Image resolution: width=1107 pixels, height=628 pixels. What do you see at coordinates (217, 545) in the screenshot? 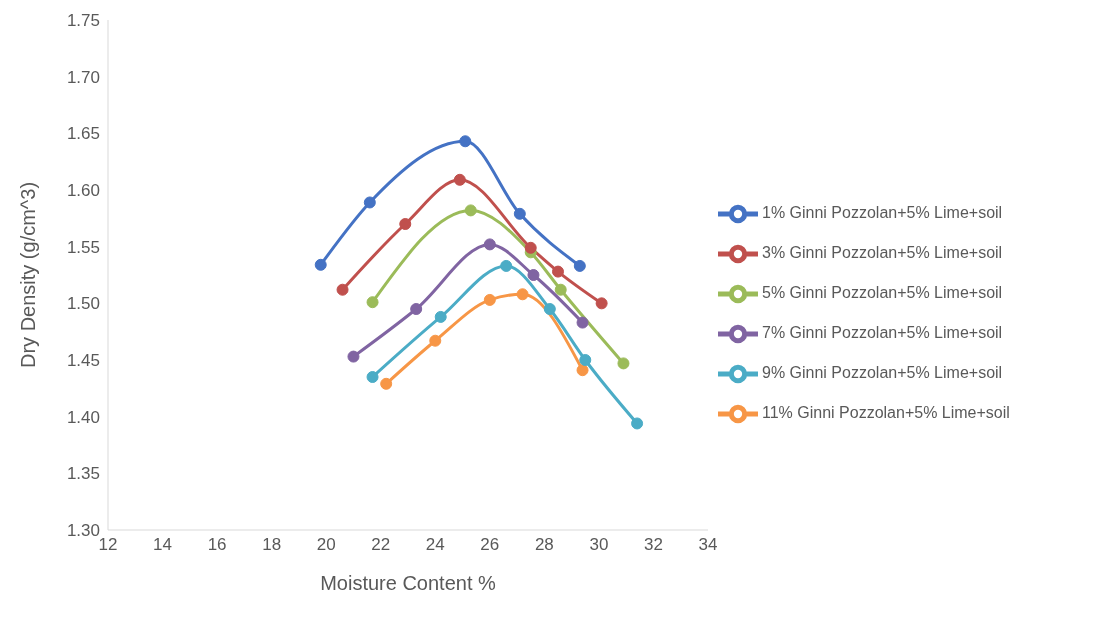
I see `x-tick-label: 16` at bounding box center [217, 545].